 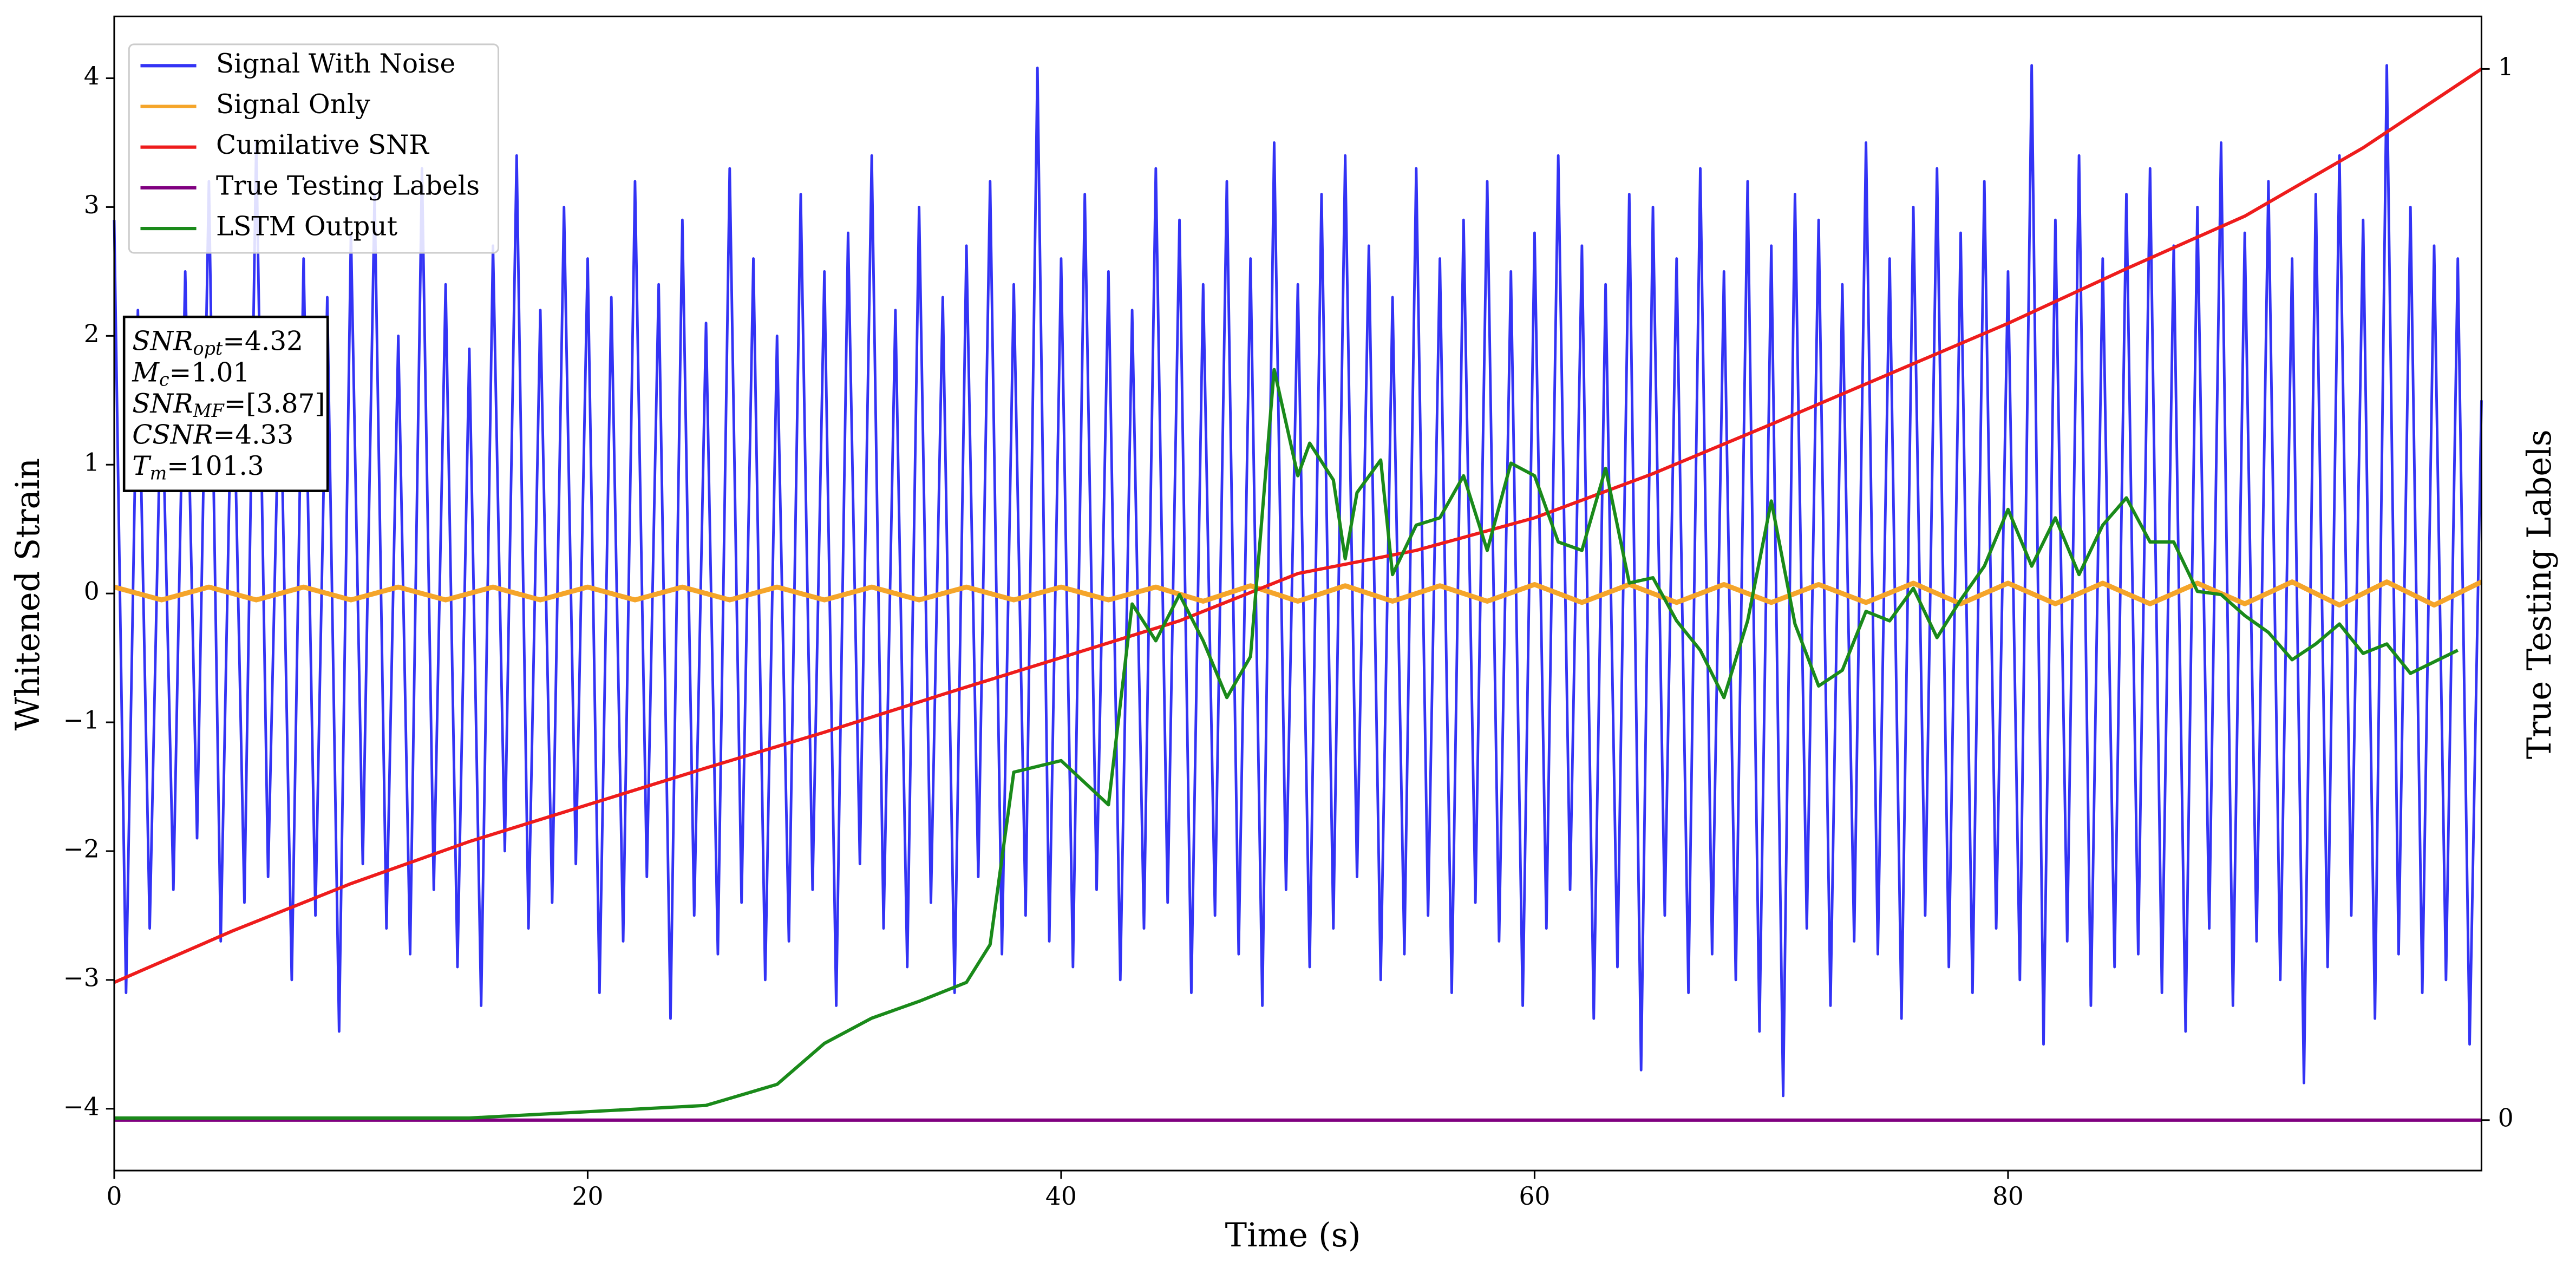 What do you see at coordinates (209, 410) in the screenshot?
I see `annotation-subscript: MF` at bounding box center [209, 410].